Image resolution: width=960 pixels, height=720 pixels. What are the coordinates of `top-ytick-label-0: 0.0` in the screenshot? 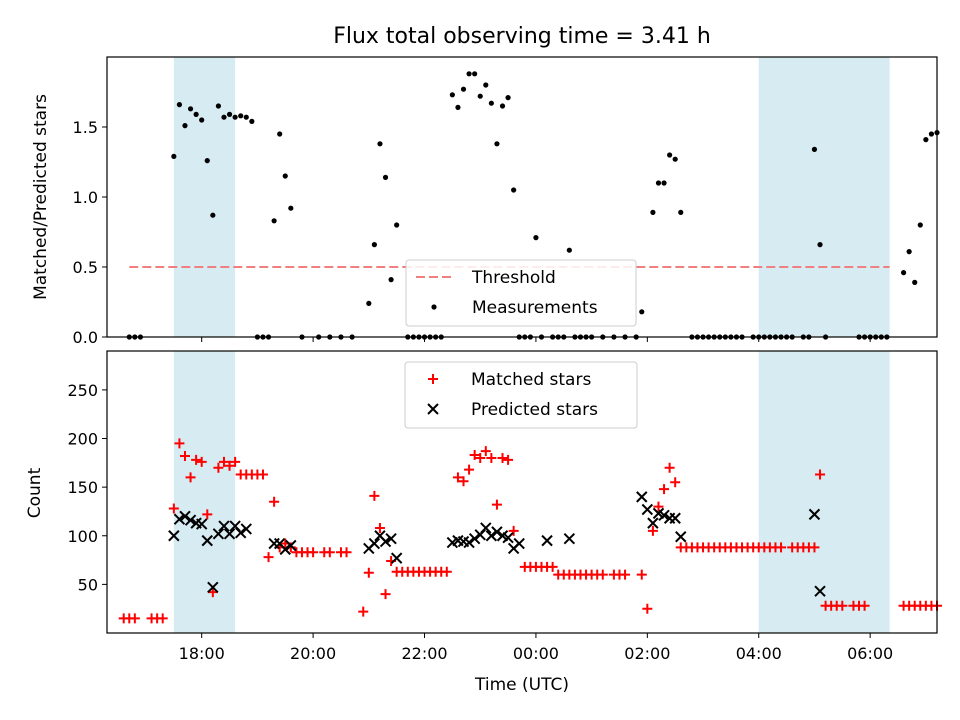 It's located at (85, 337).